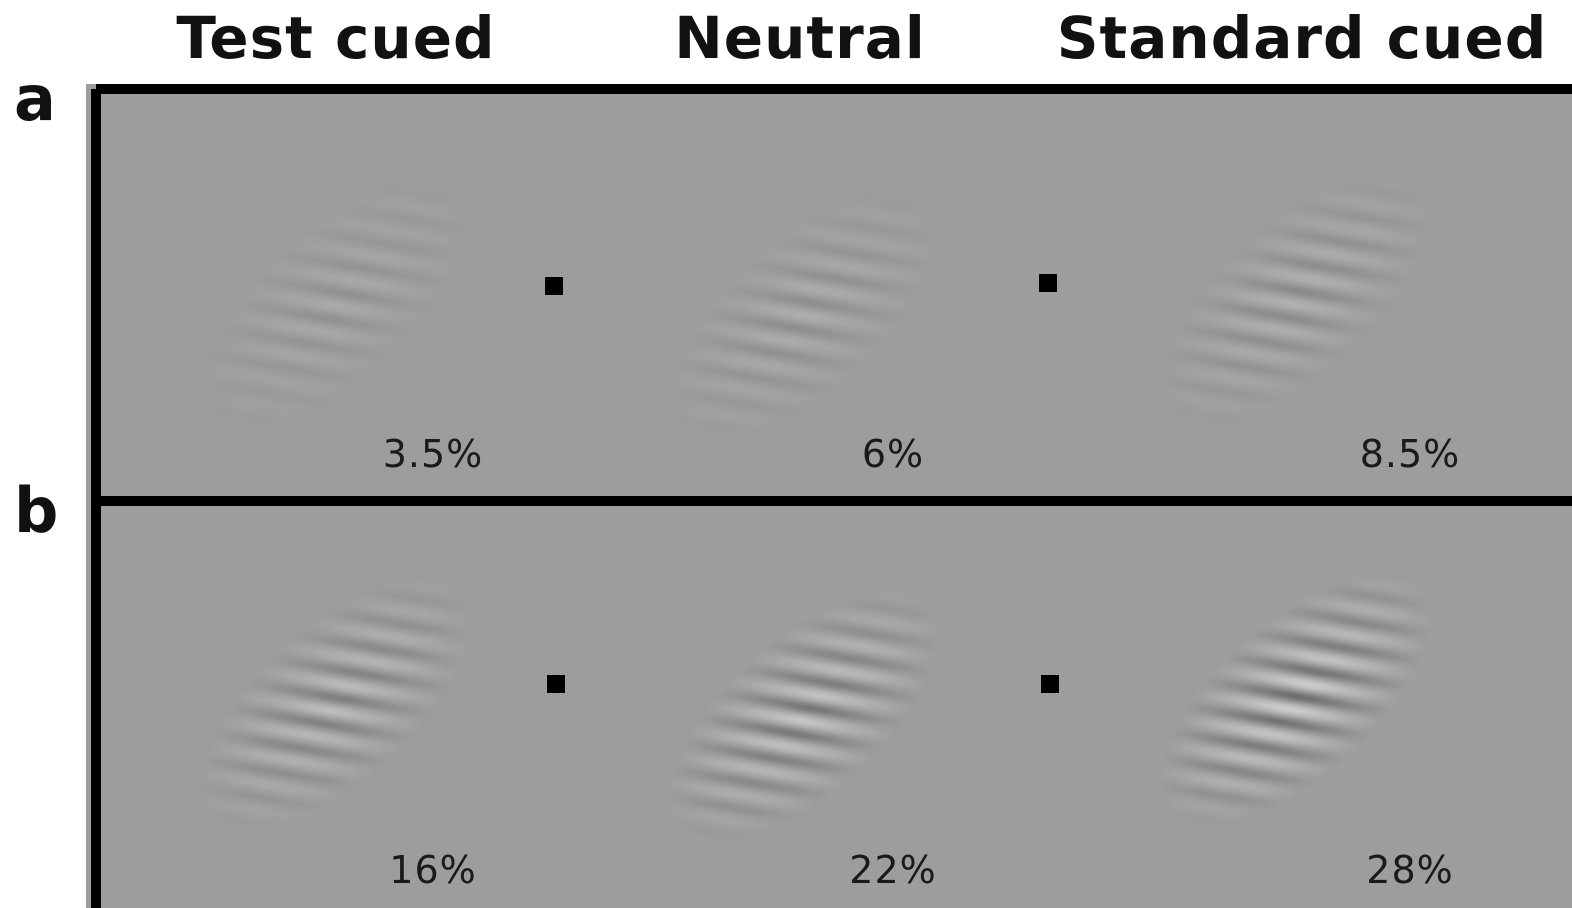 This screenshot has width=1572, height=908. What do you see at coordinates (893, 454) in the screenshot?
I see `contrast-label: 6%` at bounding box center [893, 454].